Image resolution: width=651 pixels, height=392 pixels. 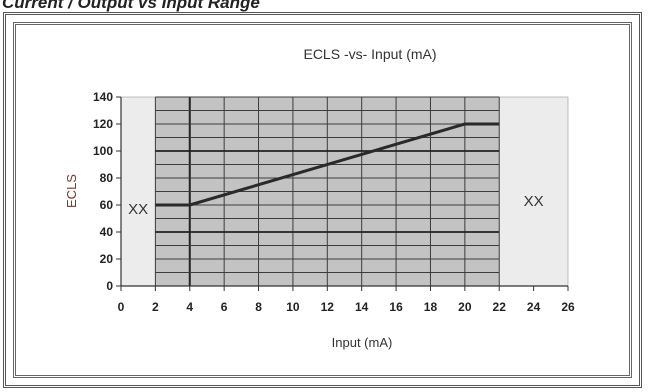 What do you see at coordinates (293, 307) in the screenshot?
I see `x-tick-label: 10` at bounding box center [293, 307].